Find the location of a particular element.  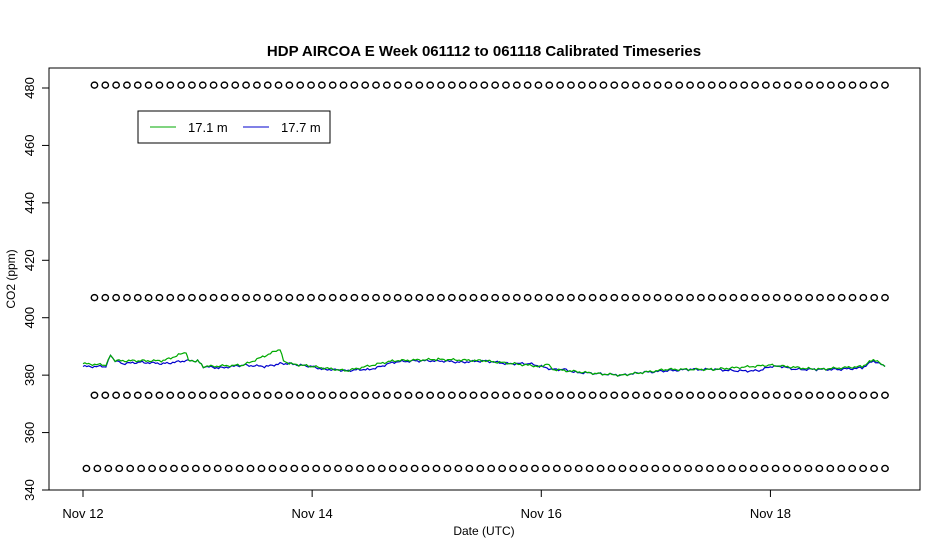

x-tick-label: Nov 16 is located at coordinates (541, 513).